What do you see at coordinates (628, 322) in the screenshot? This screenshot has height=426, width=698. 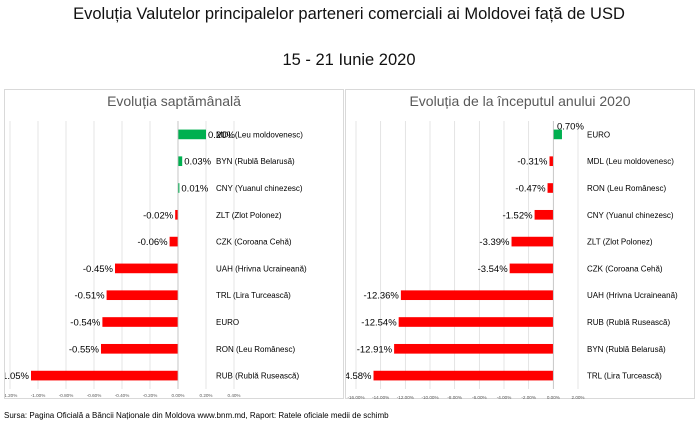 I see `ytd-category-label: RUB (Rublă Rusească)` at bounding box center [628, 322].